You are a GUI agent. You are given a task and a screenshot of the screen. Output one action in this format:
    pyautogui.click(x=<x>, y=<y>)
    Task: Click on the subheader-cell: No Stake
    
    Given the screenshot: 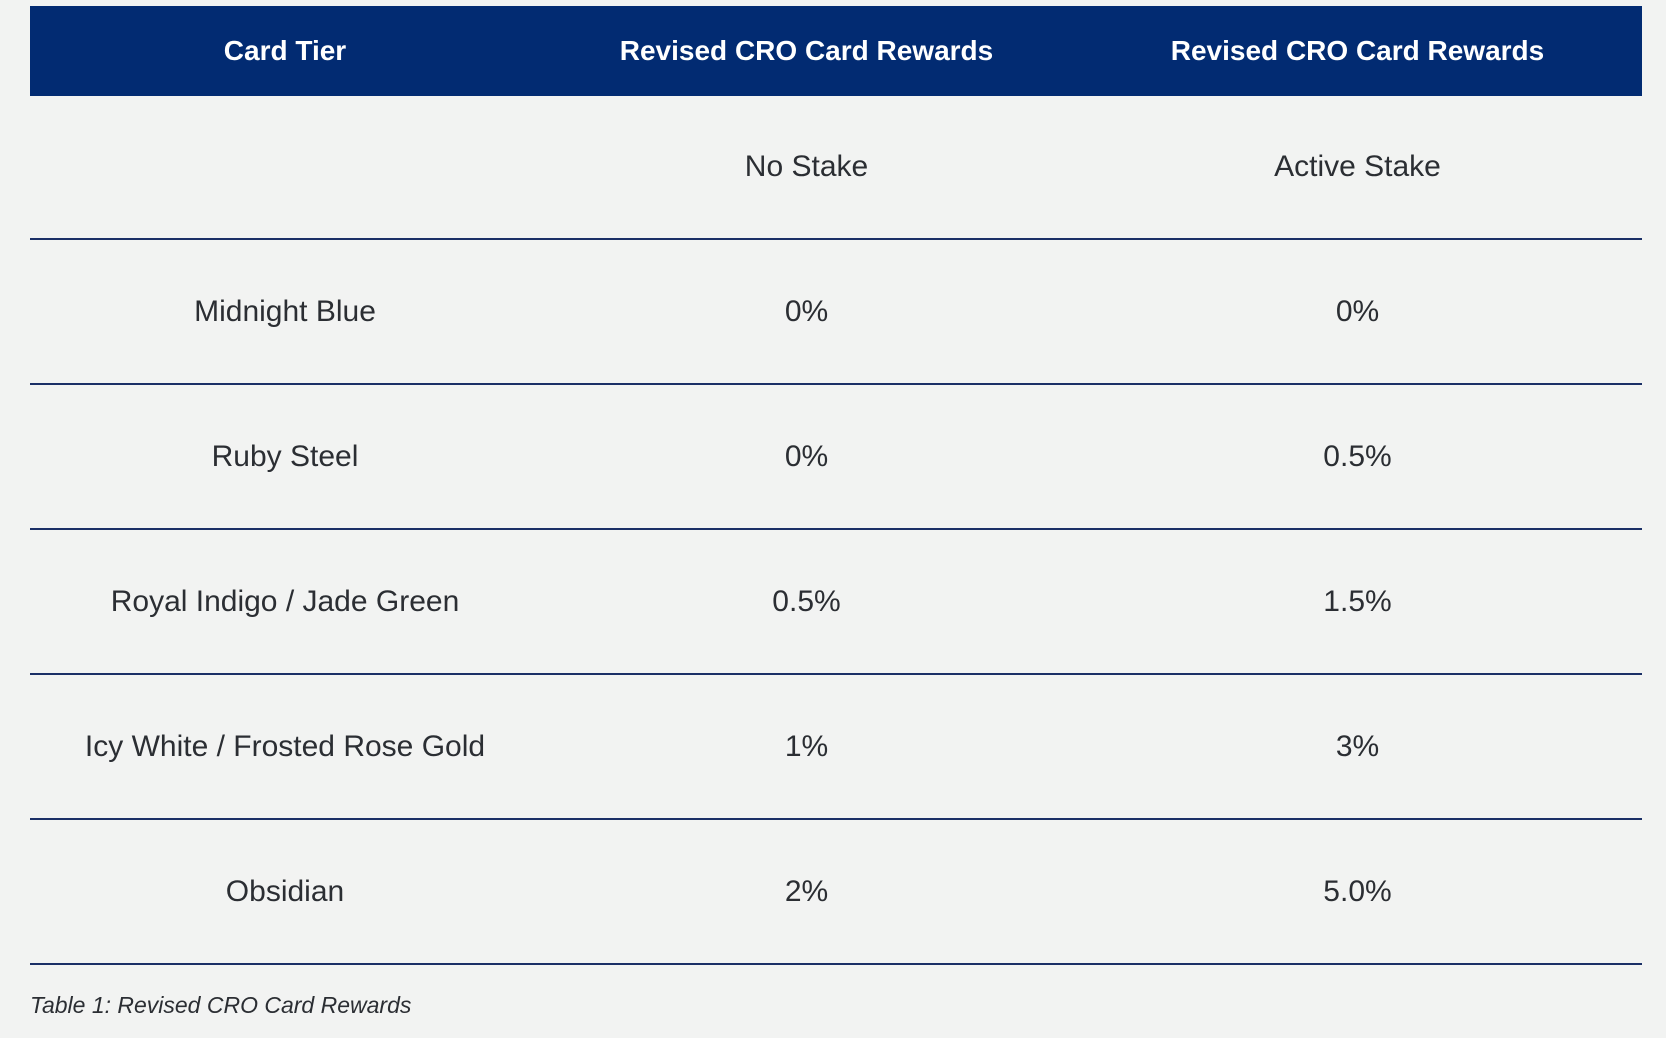 What is the action you would take?
    pyautogui.click(x=806, y=168)
    